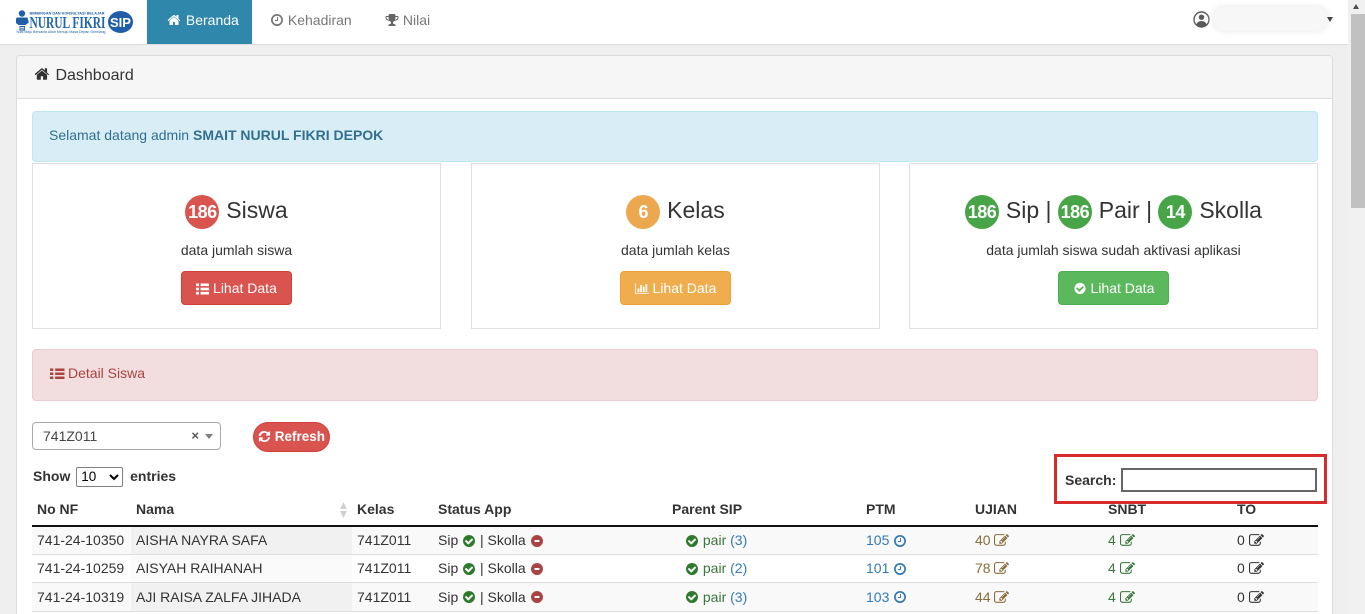  Describe the element at coordinates (67, 13) in the screenshot. I see `svg-text:BIMBINGAN DAN KONSULTASI BELAJ: BIMBINGAN DAN KONSULTASI BELAJAR` at that location.